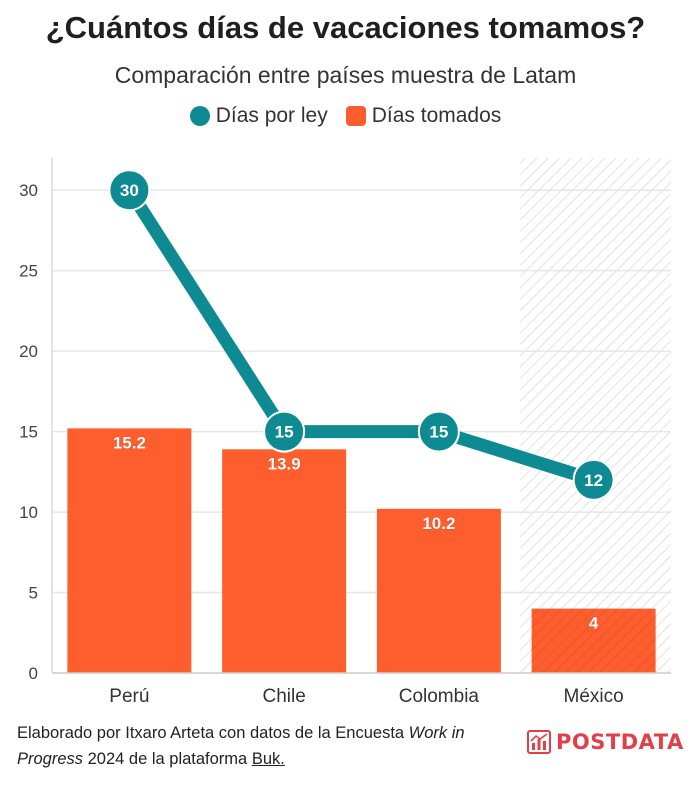 This screenshot has height=787, width=691. Describe the element at coordinates (539, 742) in the screenshot. I see `bar-chart-logo-icon` at that location.